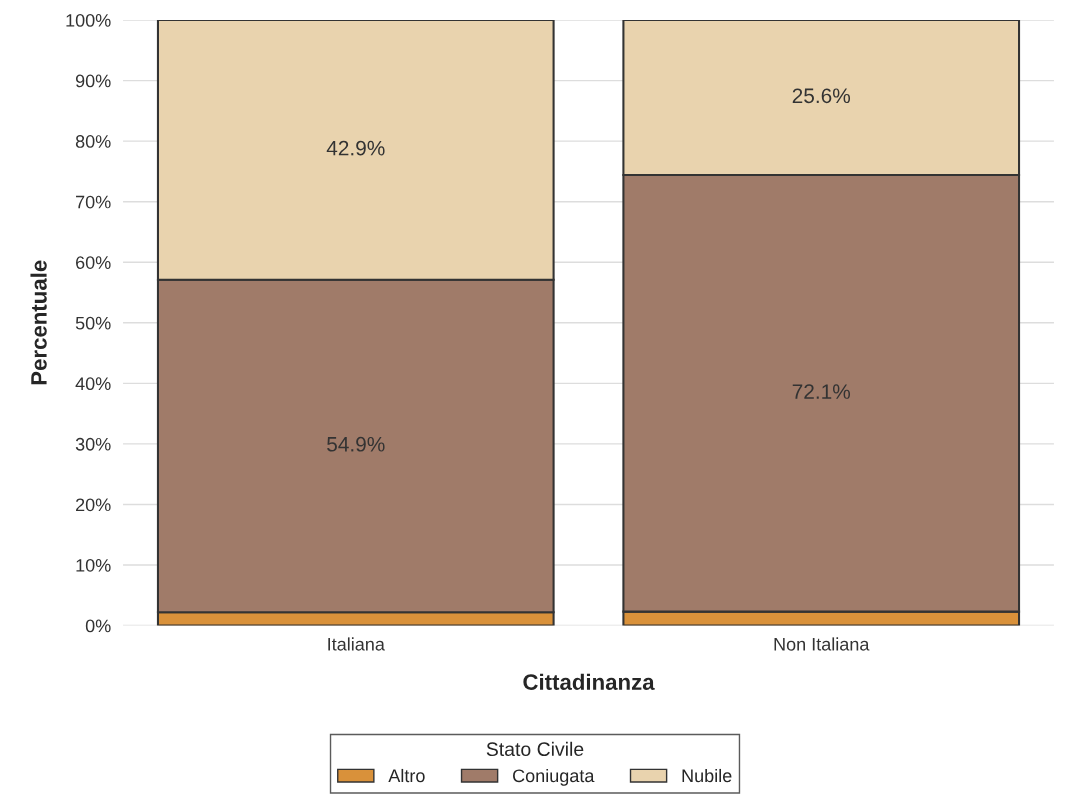 The height and width of the screenshot is (802, 1070). Describe the element at coordinates (93, 262) in the screenshot. I see `y-tick-label: 60%` at that location.